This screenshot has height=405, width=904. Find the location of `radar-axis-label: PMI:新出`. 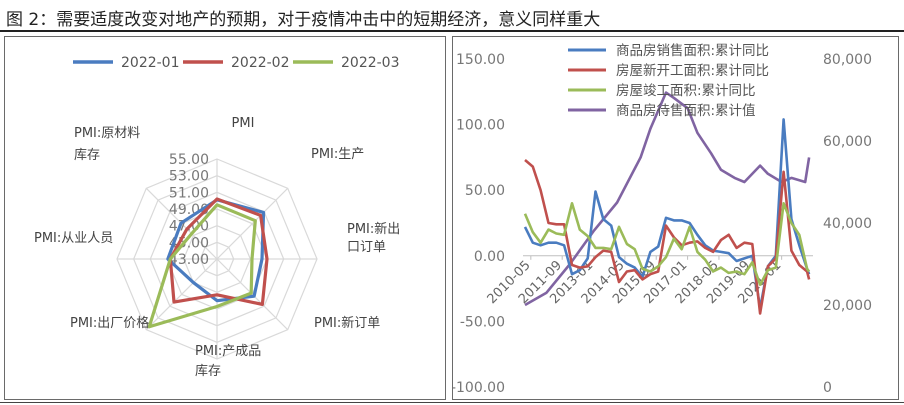

radar-axis-label: PMI:新出 is located at coordinates (373, 229).